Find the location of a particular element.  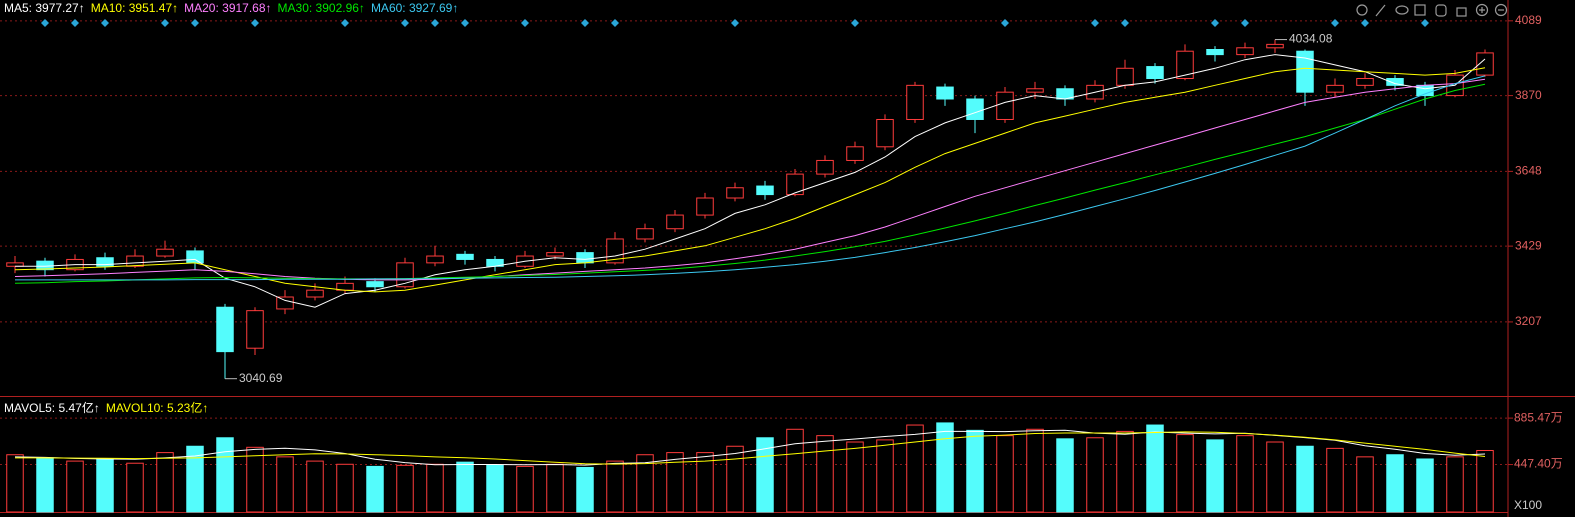

annotation: 4034.08 is located at coordinates (1311, 39).